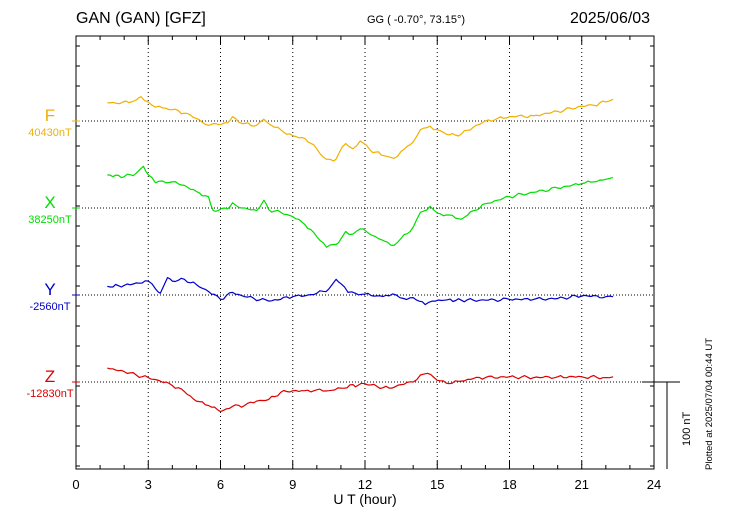 This screenshot has height=520, width=730. What do you see at coordinates (50, 307) in the screenshot?
I see `component-baseline: -2560nT` at bounding box center [50, 307].